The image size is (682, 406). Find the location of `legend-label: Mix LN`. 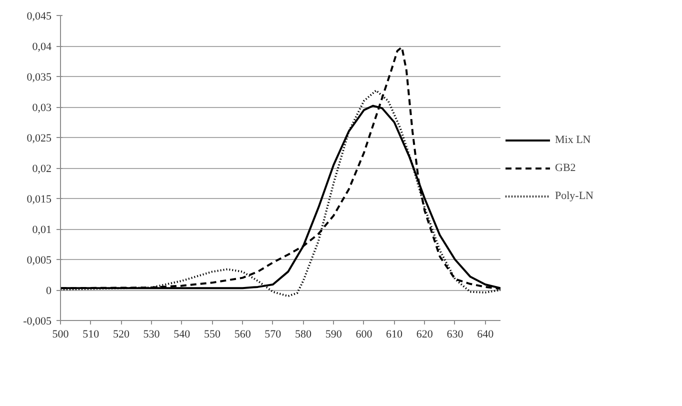

legend-label: Mix LN is located at coordinates (573, 140).